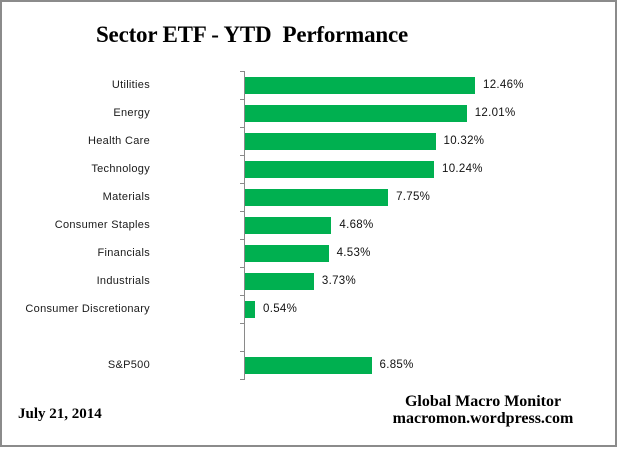 This screenshot has width=625, height=451. Describe the element at coordinates (123, 281) in the screenshot. I see `category-label: Industrials` at that location.